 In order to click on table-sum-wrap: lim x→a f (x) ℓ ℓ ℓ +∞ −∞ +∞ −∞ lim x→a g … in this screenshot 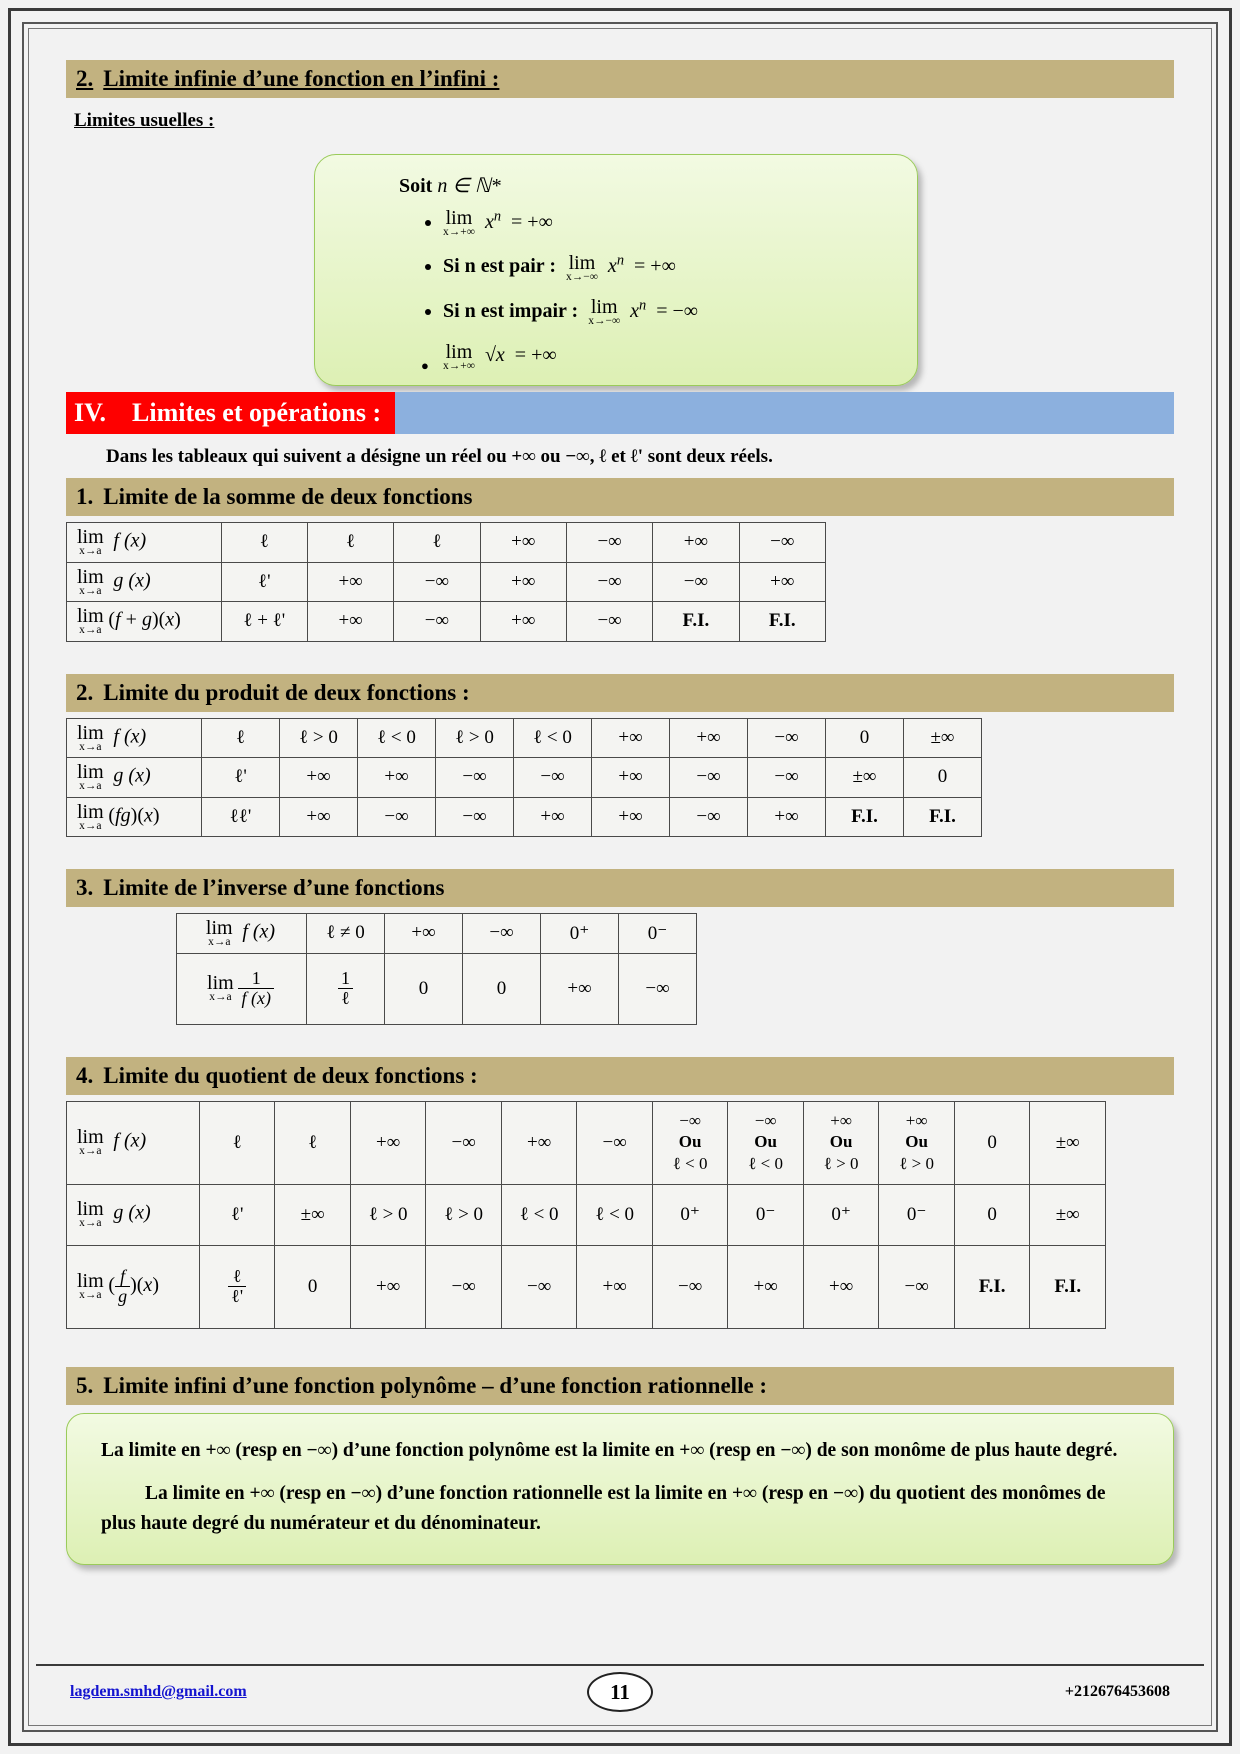, I will do `click(620, 582)`.